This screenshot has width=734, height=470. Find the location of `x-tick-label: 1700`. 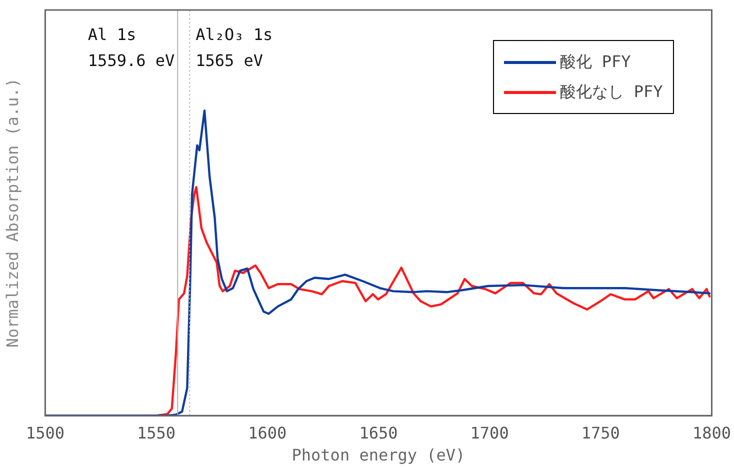

x-tick-label: 1700 is located at coordinates (489, 432).